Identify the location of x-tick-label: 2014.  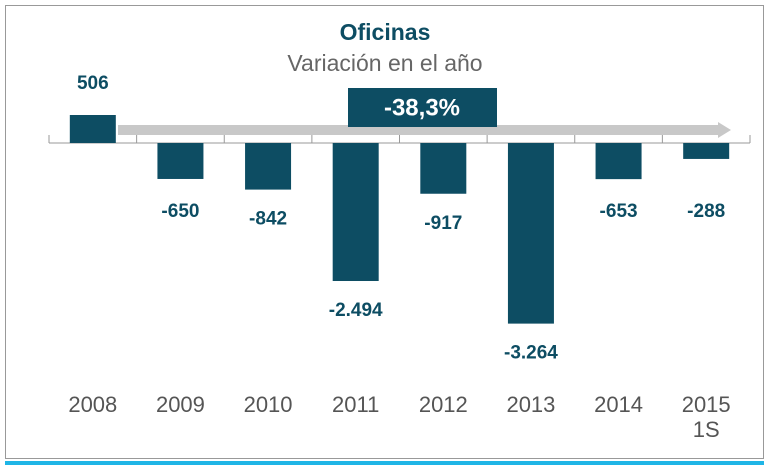
(619, 404).